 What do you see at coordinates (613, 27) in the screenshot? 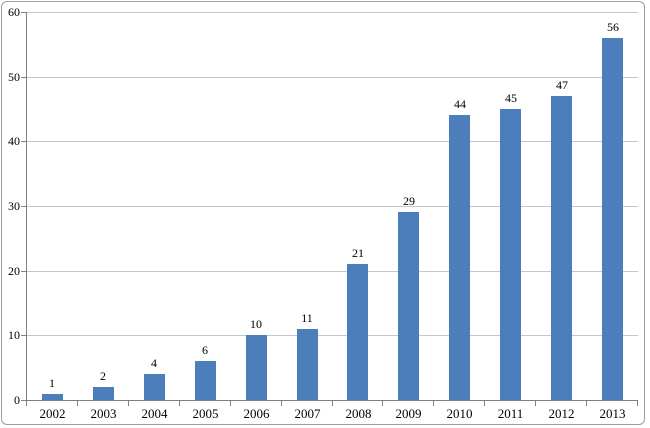
I see `bar-value-label: 56` at bounding box center [613, 27].